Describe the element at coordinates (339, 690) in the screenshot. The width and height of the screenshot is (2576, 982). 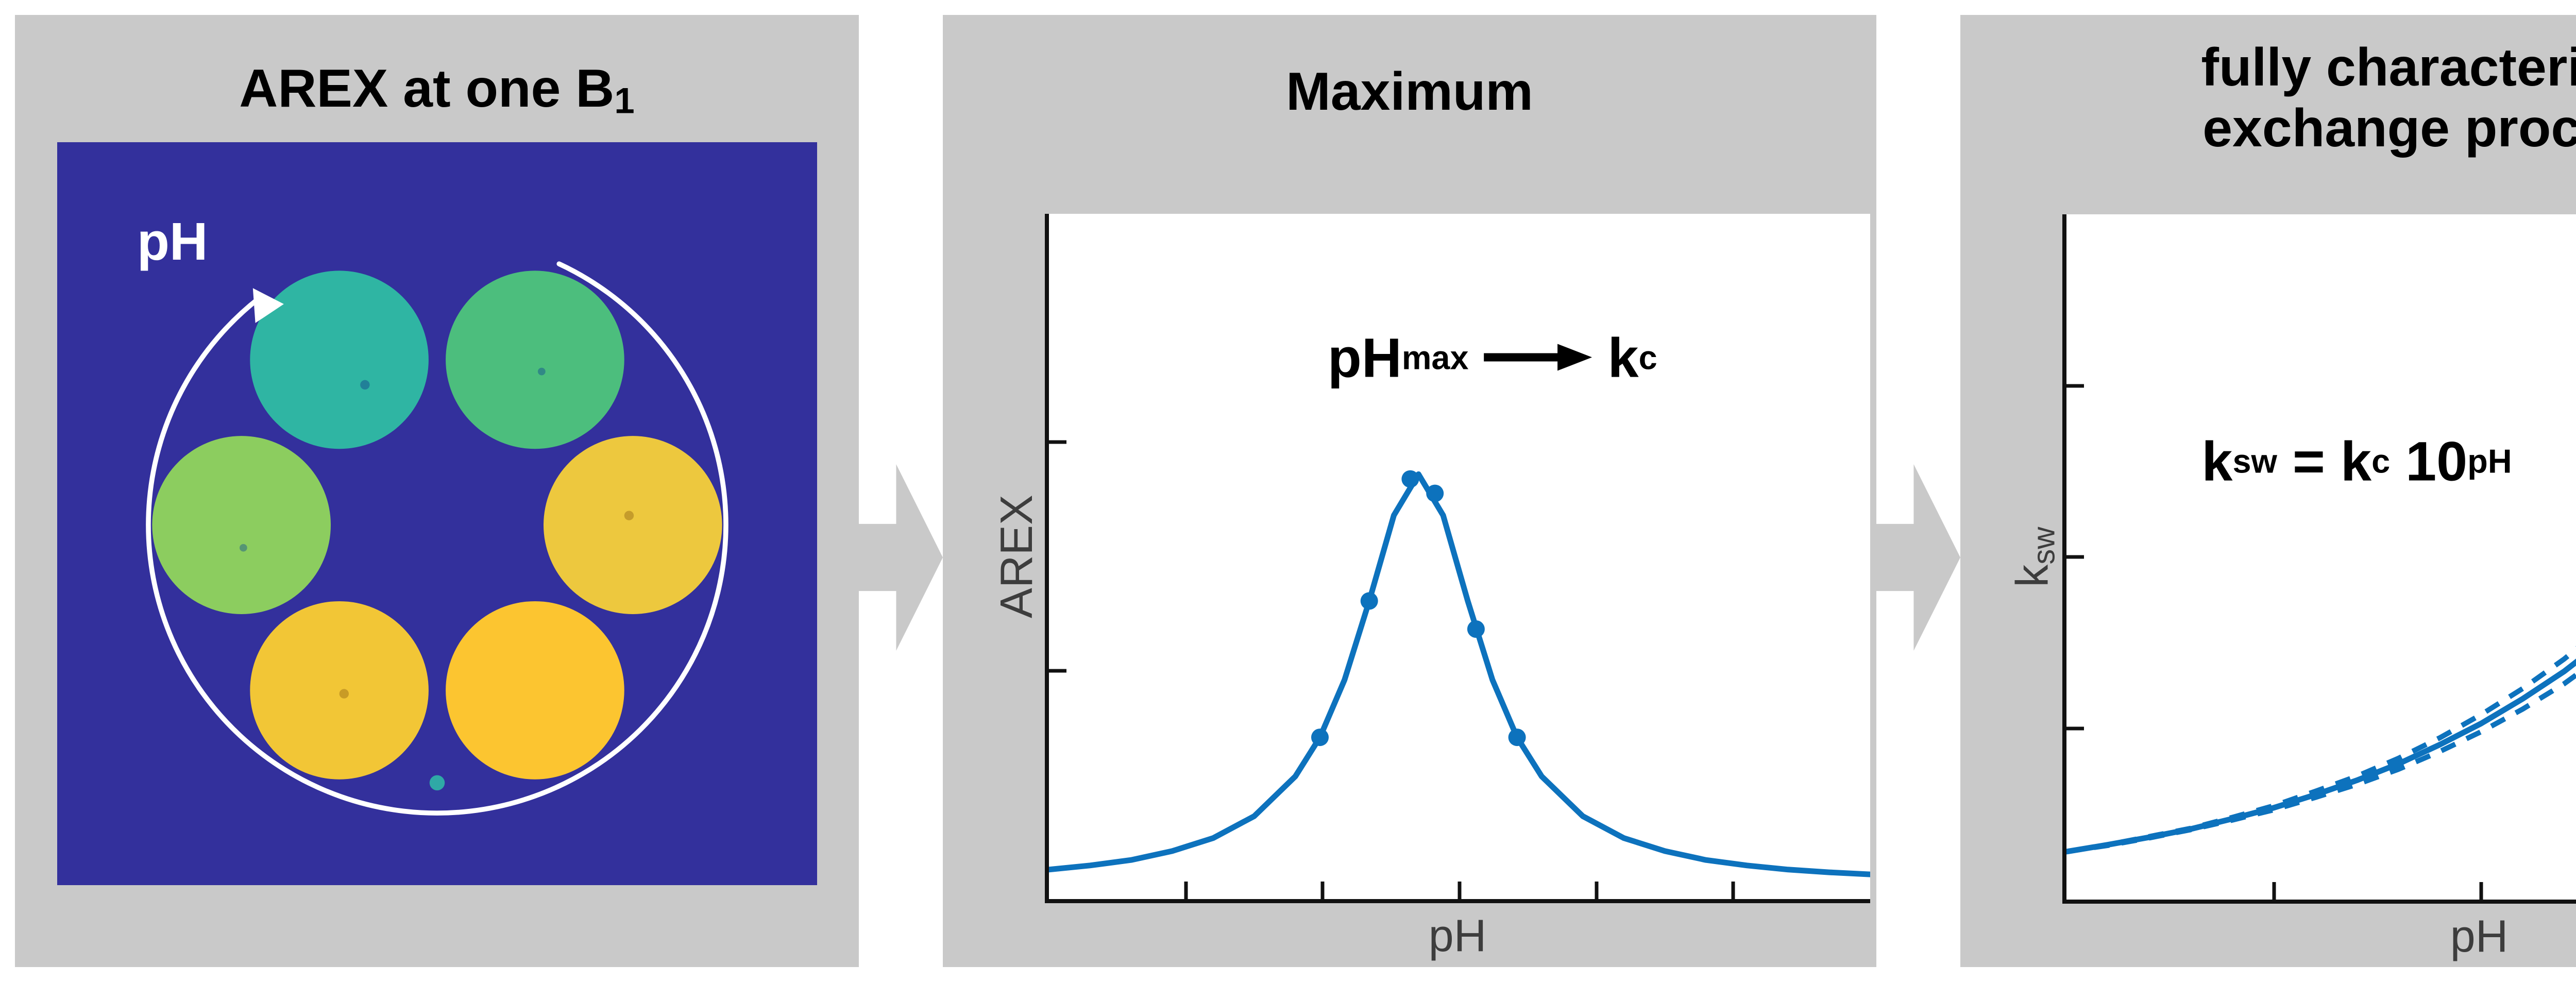
I see `tube-lower-left` at that location.